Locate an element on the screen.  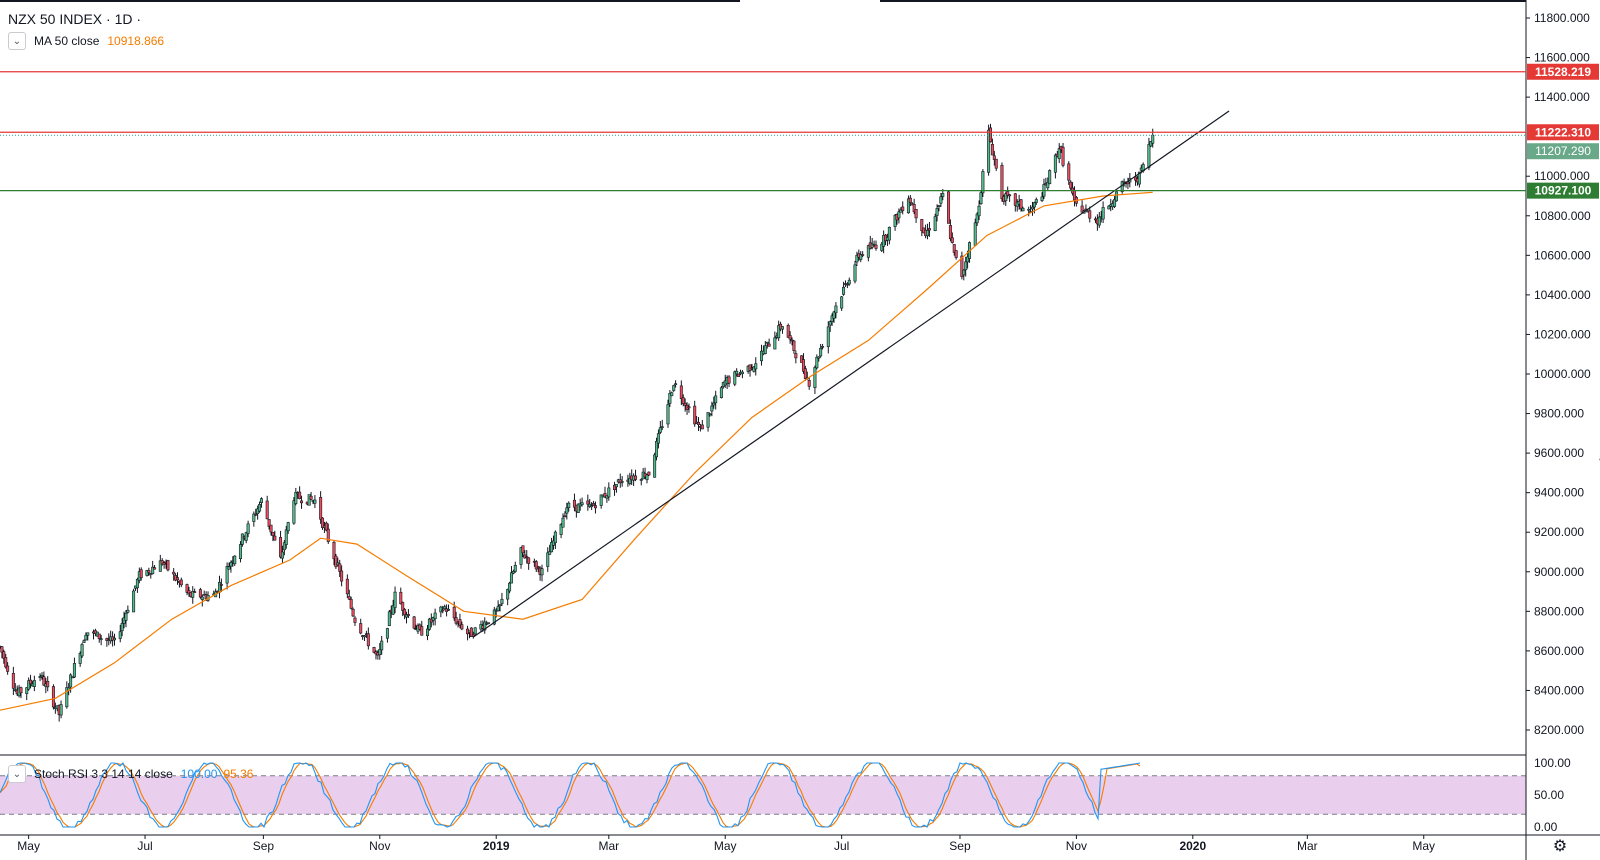
price-tick-label: 10400.000 is located at coordinates (1562, 295).